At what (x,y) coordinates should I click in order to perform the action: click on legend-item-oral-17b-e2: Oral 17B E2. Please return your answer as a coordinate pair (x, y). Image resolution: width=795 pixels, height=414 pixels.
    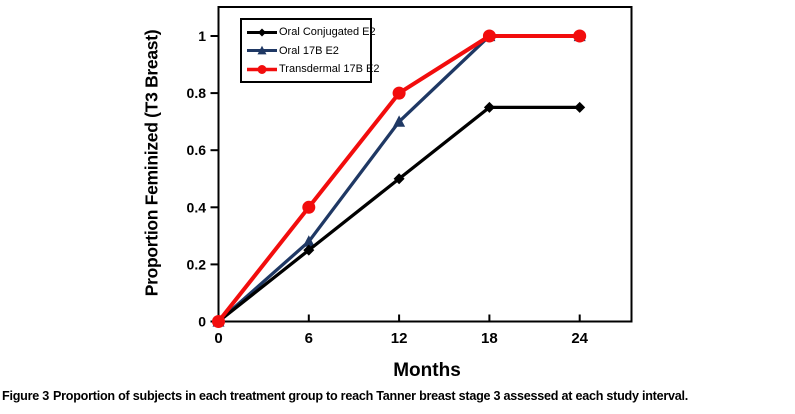
    Looking at the image, I should click on (308, 50).